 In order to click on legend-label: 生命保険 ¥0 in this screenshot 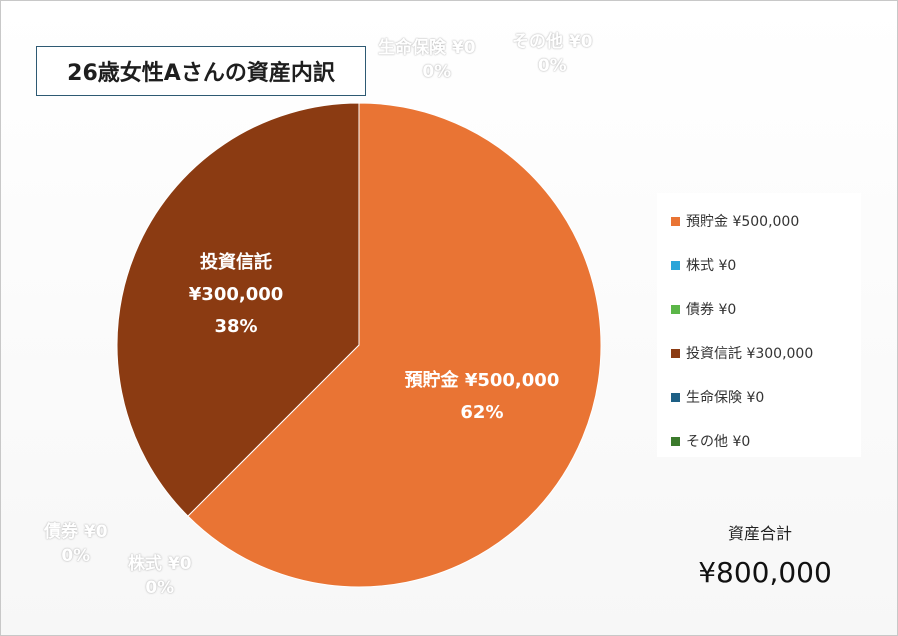, I will do `click(725, 398)`.